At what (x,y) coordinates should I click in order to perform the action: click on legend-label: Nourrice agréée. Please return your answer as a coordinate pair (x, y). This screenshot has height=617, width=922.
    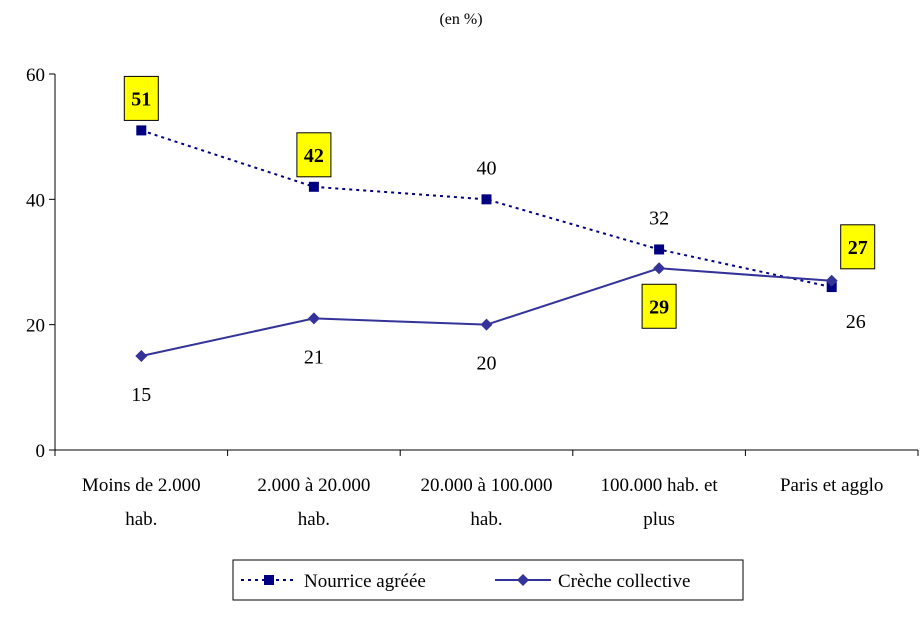
    Looking at the image, I should click on (365, 581).